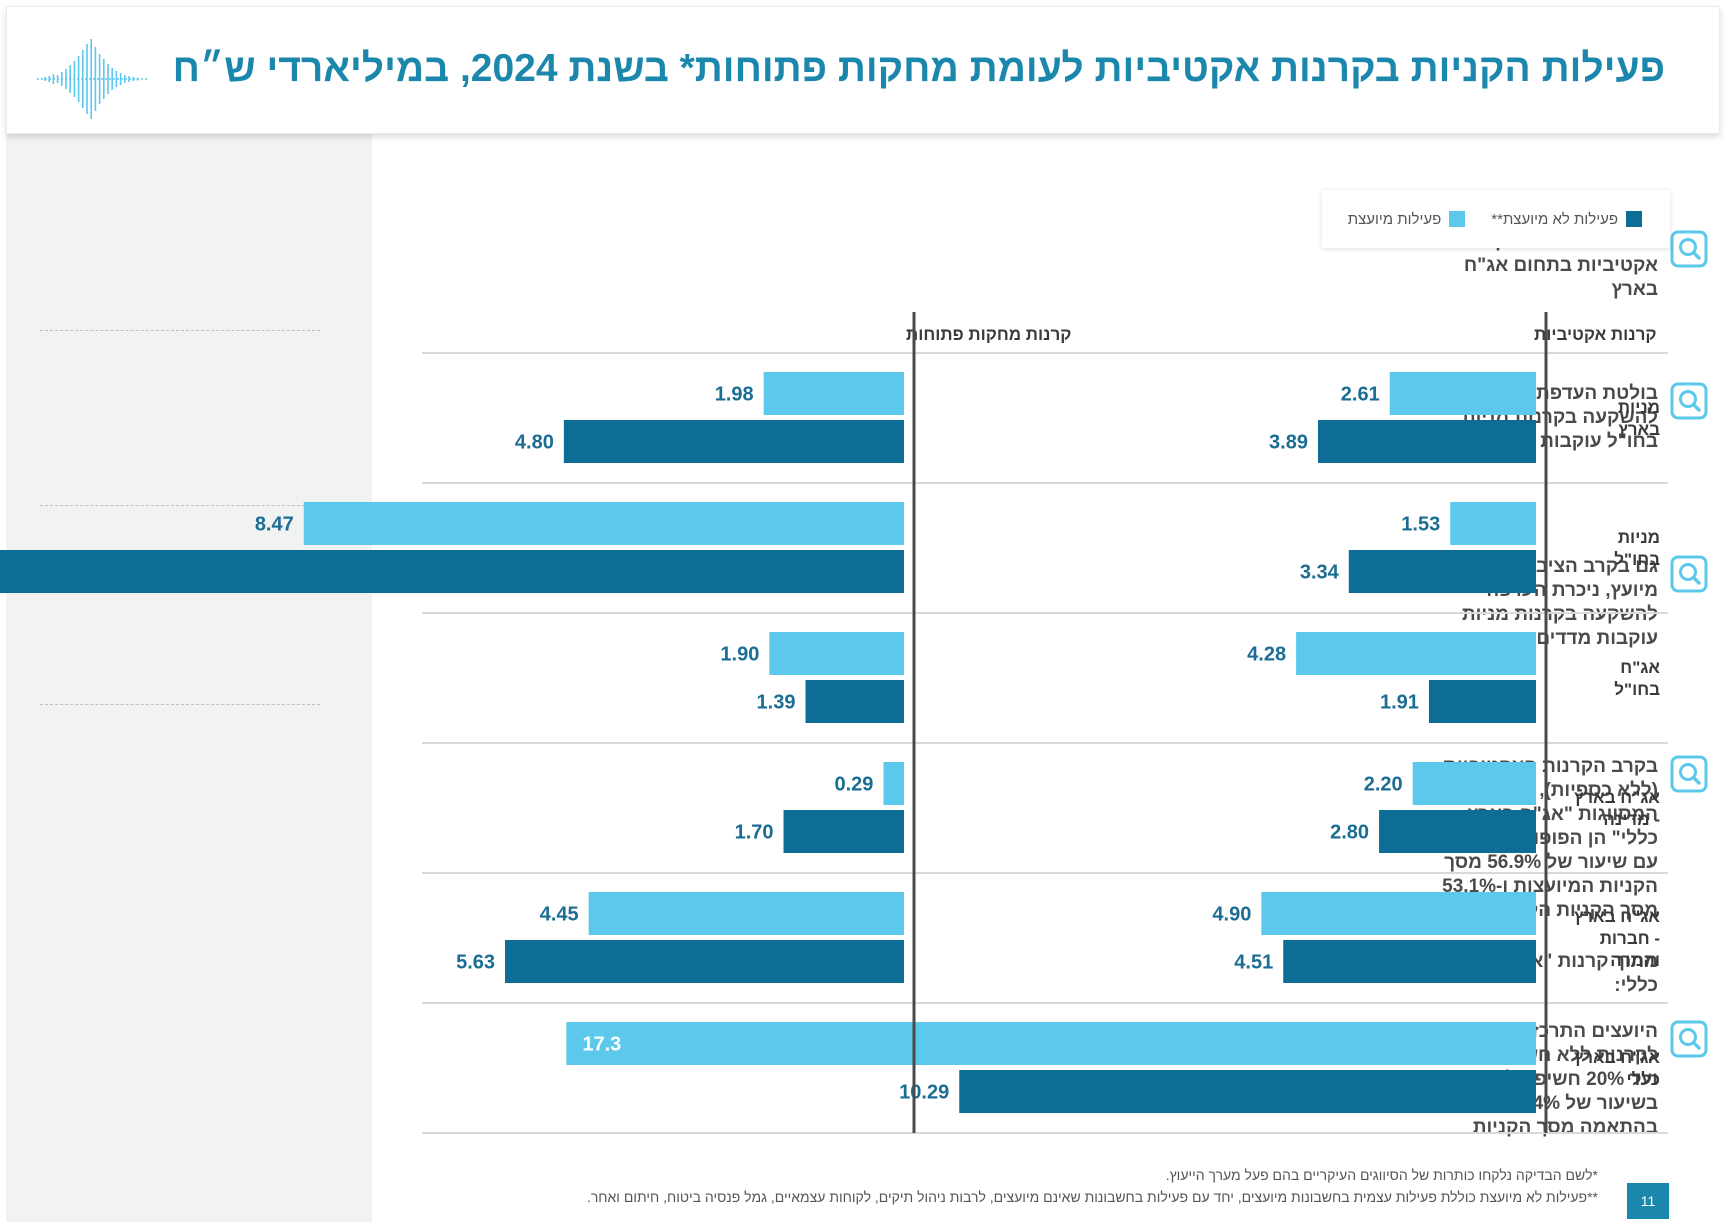 This screenshot has width=1726, height=1228. Describe the element at coordinates (559, 915) in the screenshot. I see `bar-passive-advised-label: 4.45` at that location.